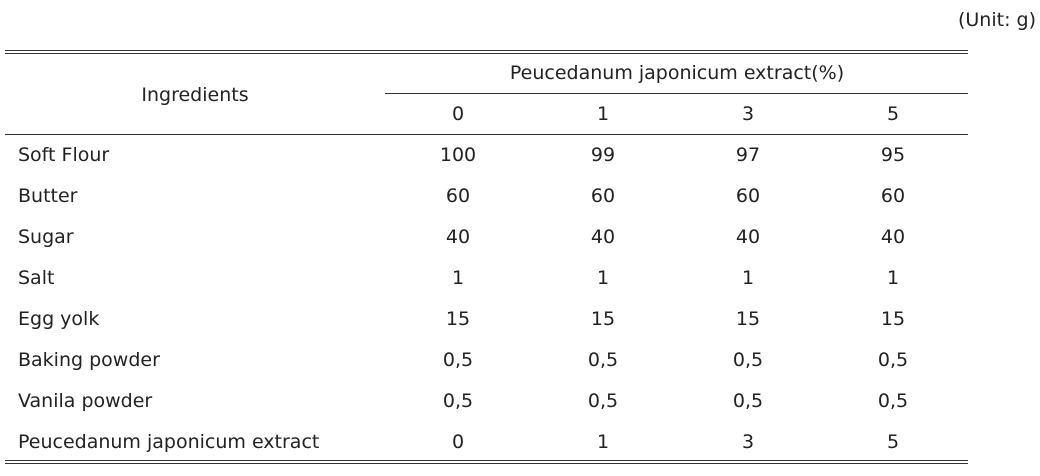  What do you see at coordinates (603, 155) in the screenshot?
I see `cell: 99` at bounding box center [603, 155].